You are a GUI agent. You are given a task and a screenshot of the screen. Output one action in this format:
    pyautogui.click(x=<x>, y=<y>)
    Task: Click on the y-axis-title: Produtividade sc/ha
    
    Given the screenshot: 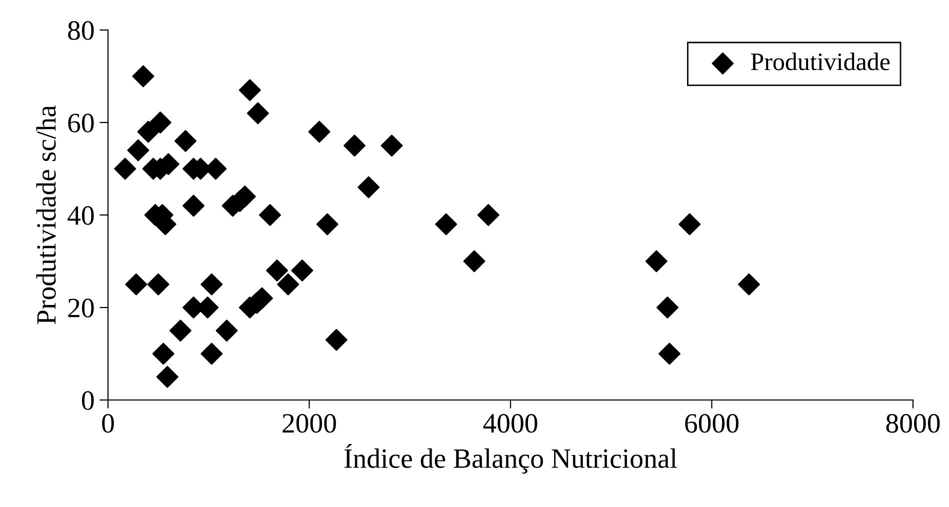 What is the action you would take?
    pyautogui.click(x=46, y=214)
    